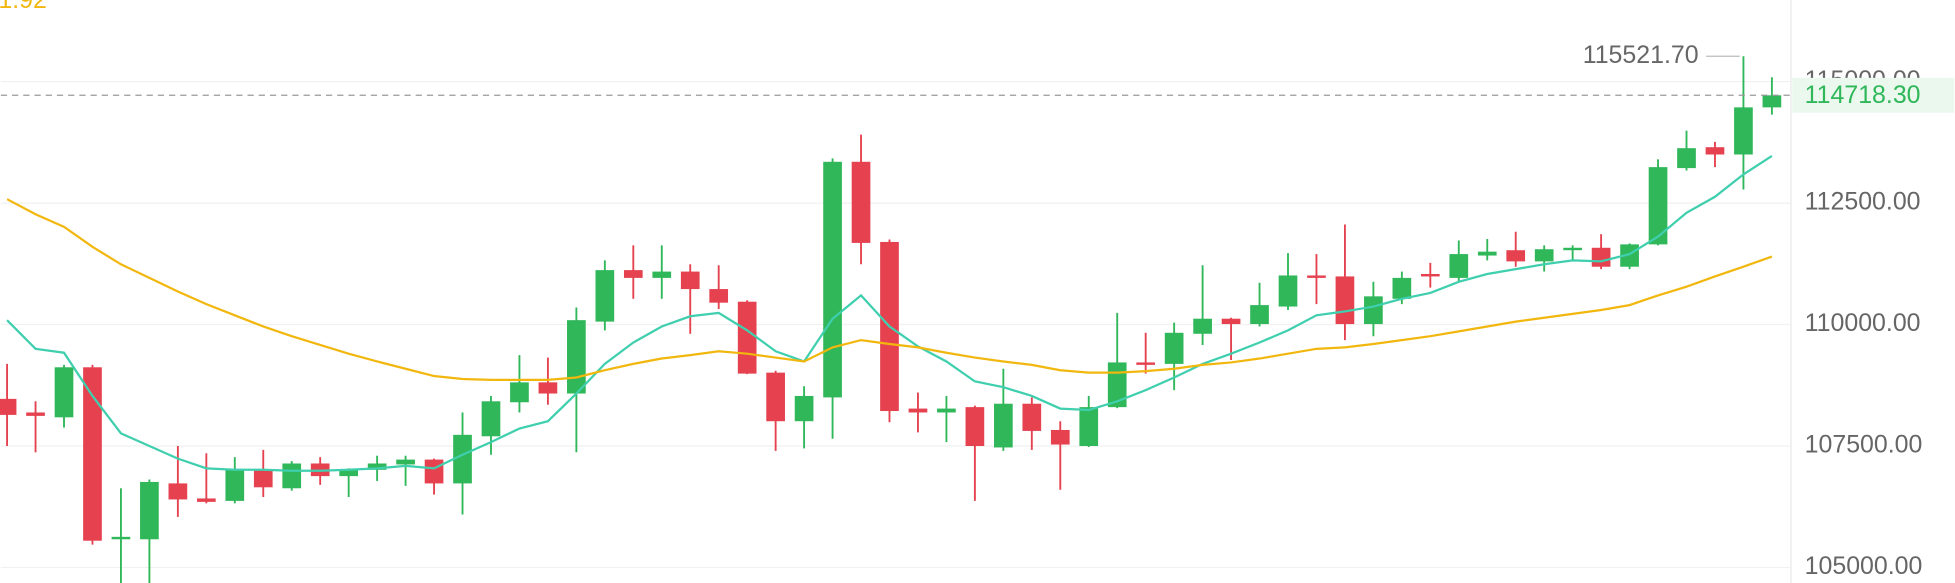 This screenshot has width=1955, height=583. Describe the element at coordinates (1863, 323) in the screenshot. I see `y-tick-label: 110000.00` at that location.